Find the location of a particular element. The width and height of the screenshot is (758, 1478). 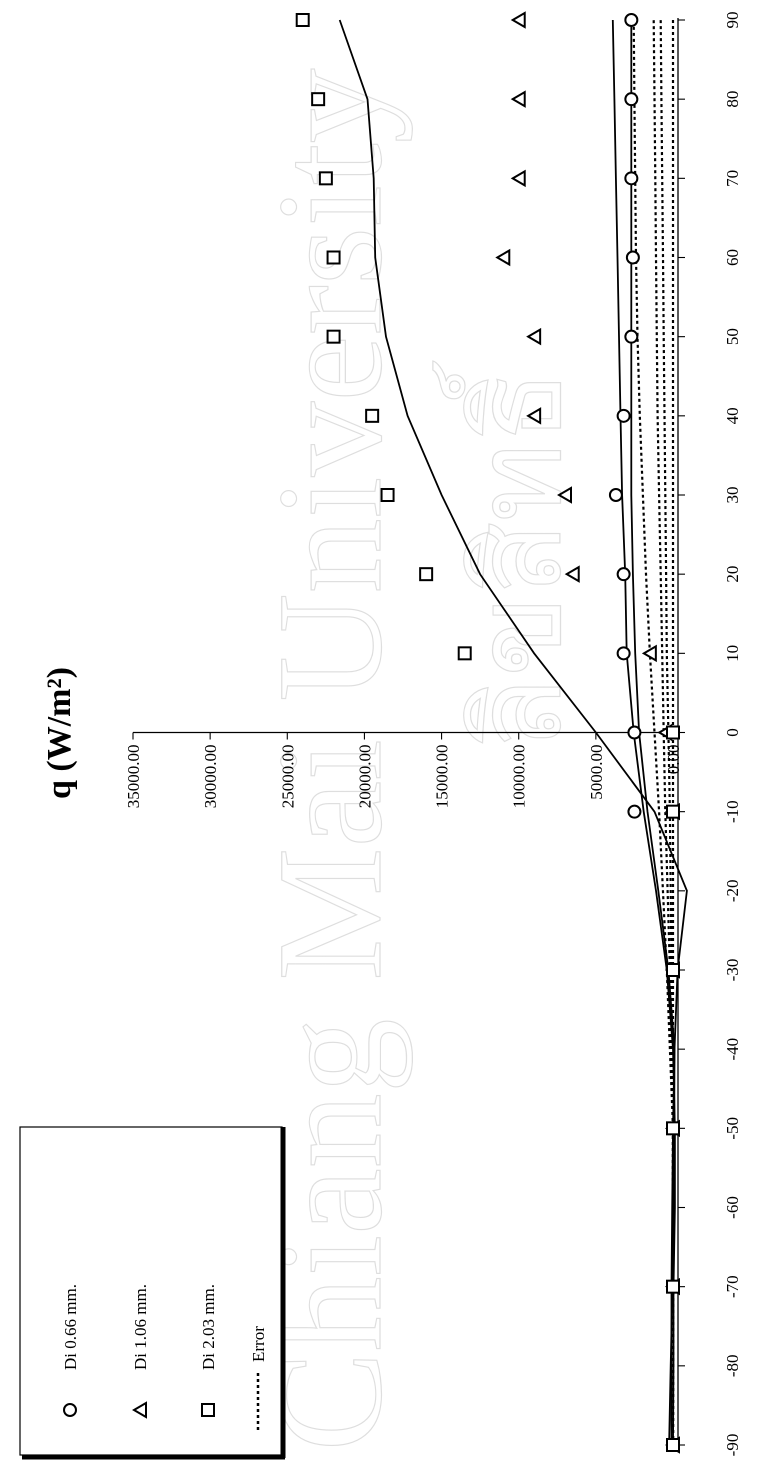

legend-box is located at coordinates (151, 1291).